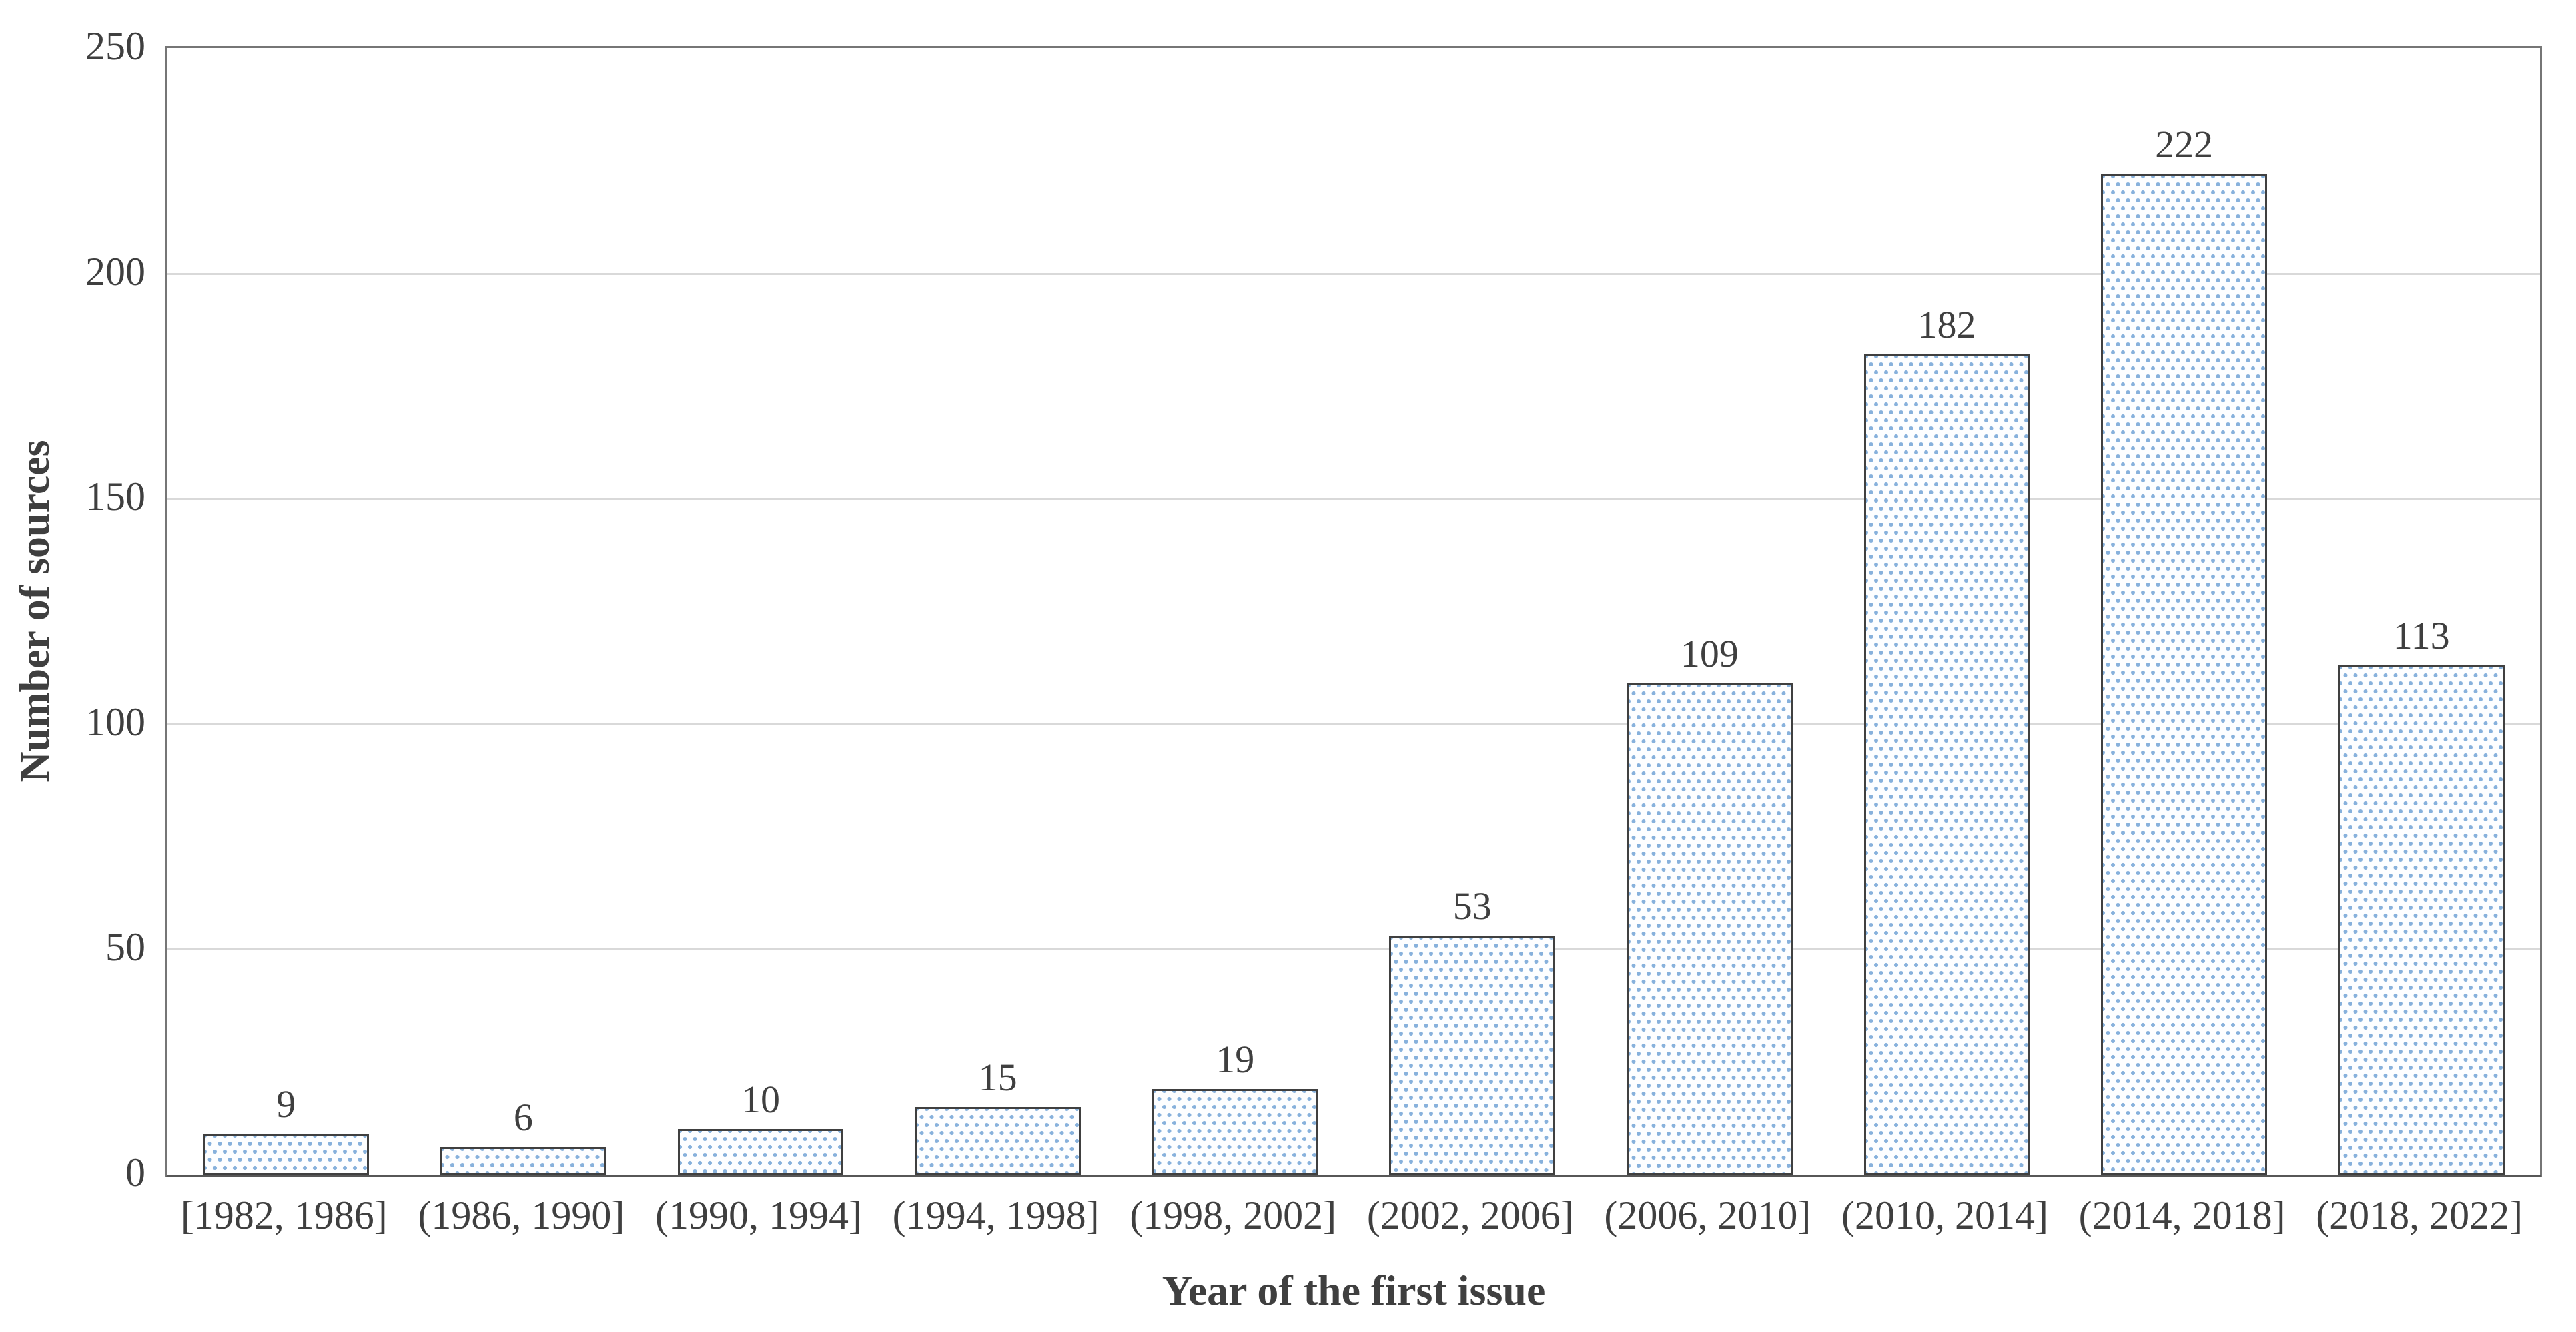 The width and height of the screenshot is (2576, 1332). Describe the element at coordinates (2182, 1215) in the screenshot. I see `x-tick-label: (2014, 2018]` at that location.